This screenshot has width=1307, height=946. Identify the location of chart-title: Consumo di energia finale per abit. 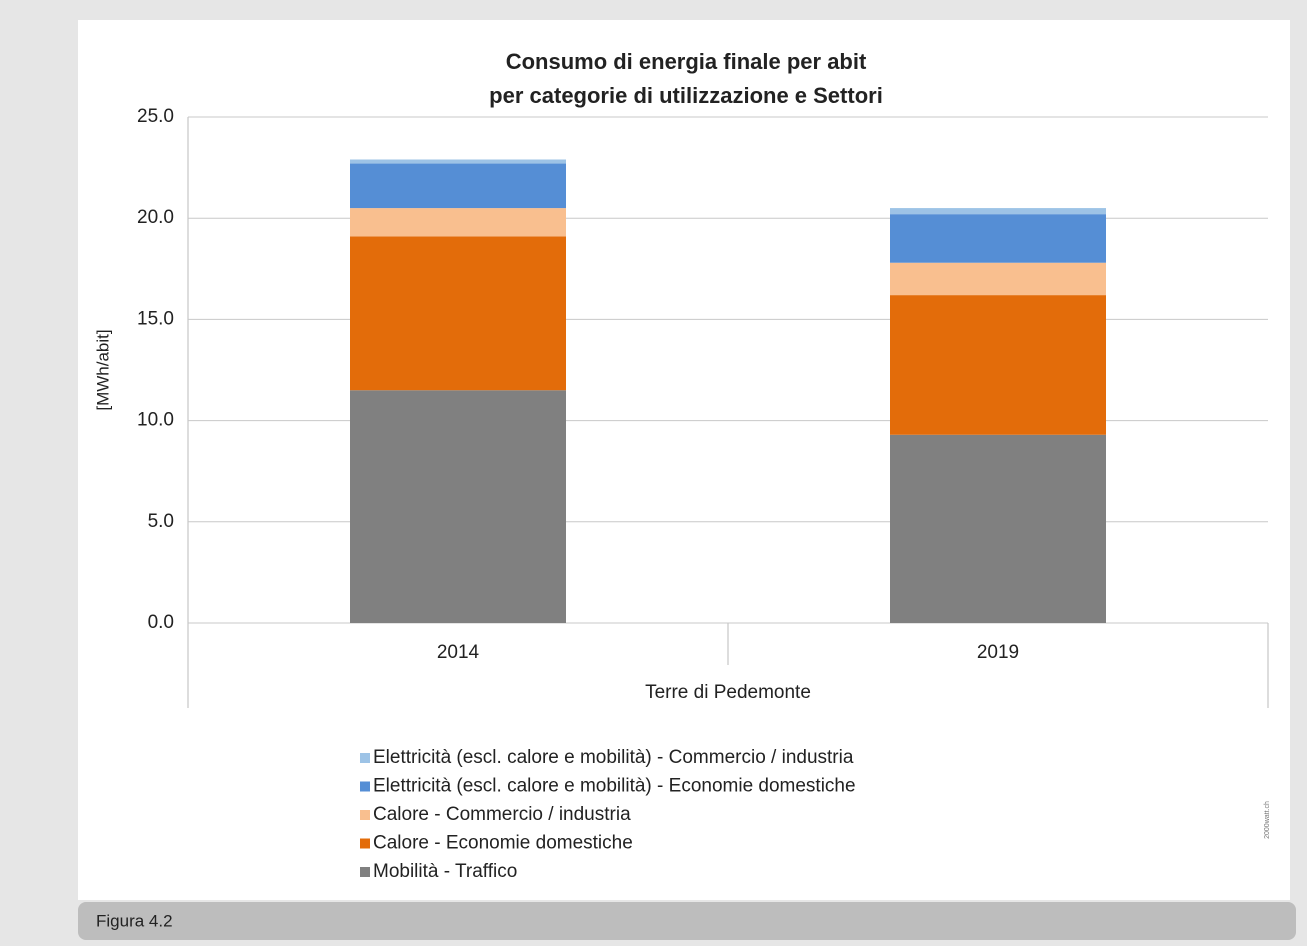
(686, 61).